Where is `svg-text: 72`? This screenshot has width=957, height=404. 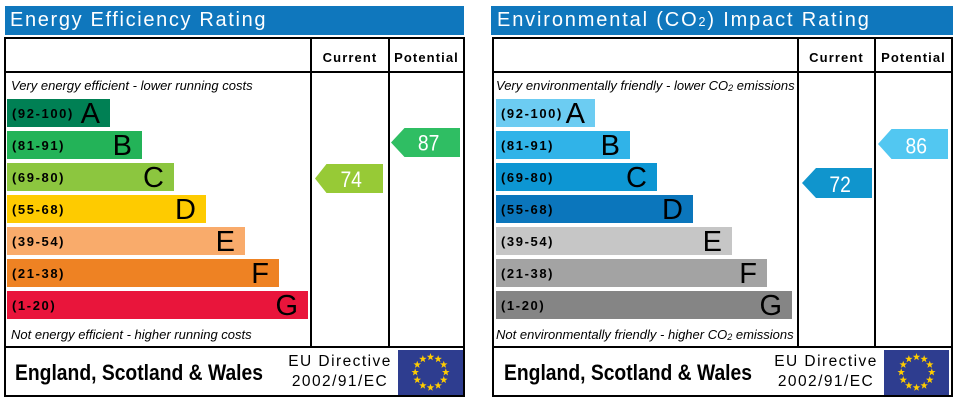
svg-text: 72 is located at coordinates (840, 184).